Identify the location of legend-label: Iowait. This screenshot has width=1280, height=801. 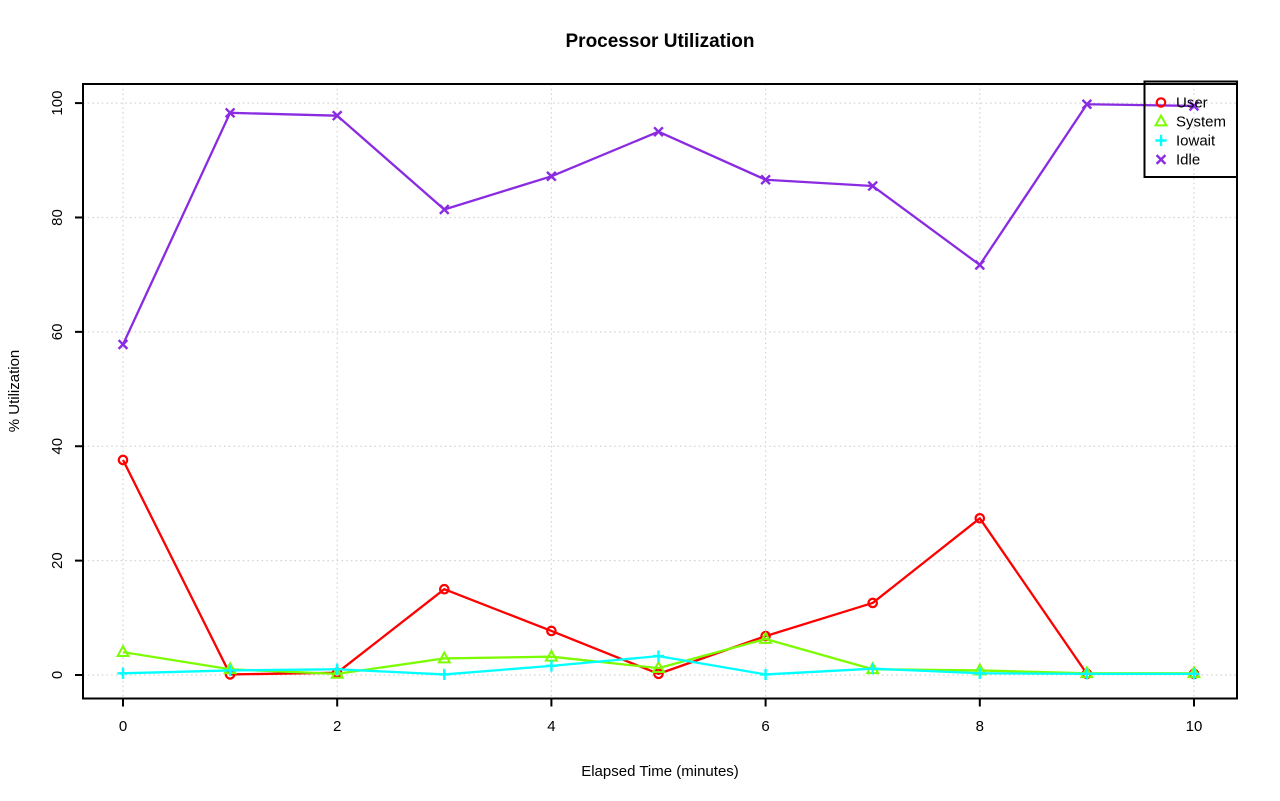
(1196, 141).